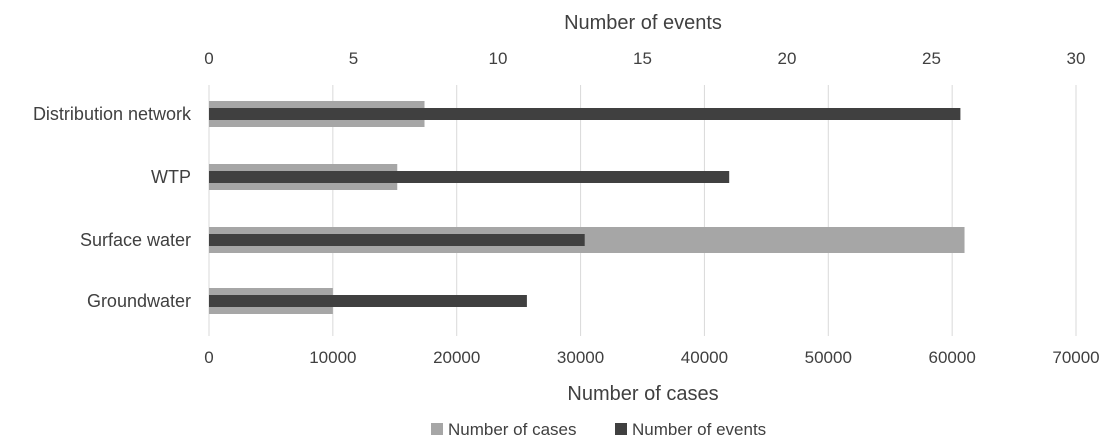 The image size is (1105, 439). Describe the element at coordinates (828, 357) in the screenshot. I see `bottom-tick-label: 50000` at that location.